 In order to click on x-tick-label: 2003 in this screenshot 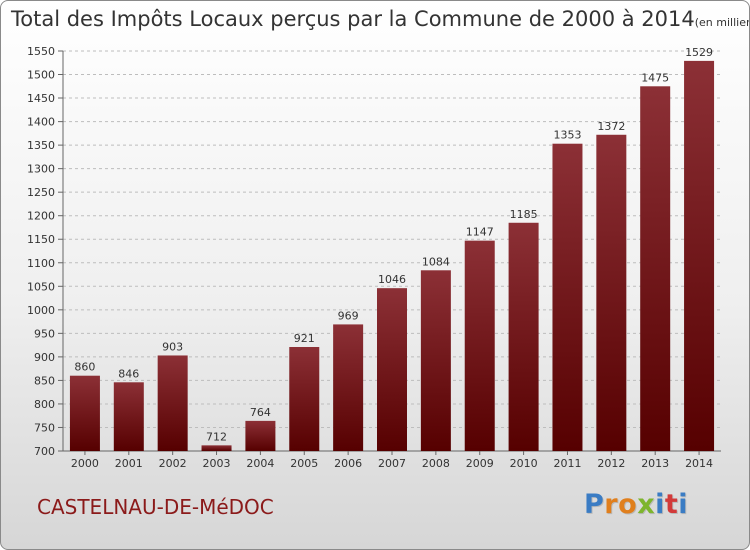, I will do `click(217, 463)`.